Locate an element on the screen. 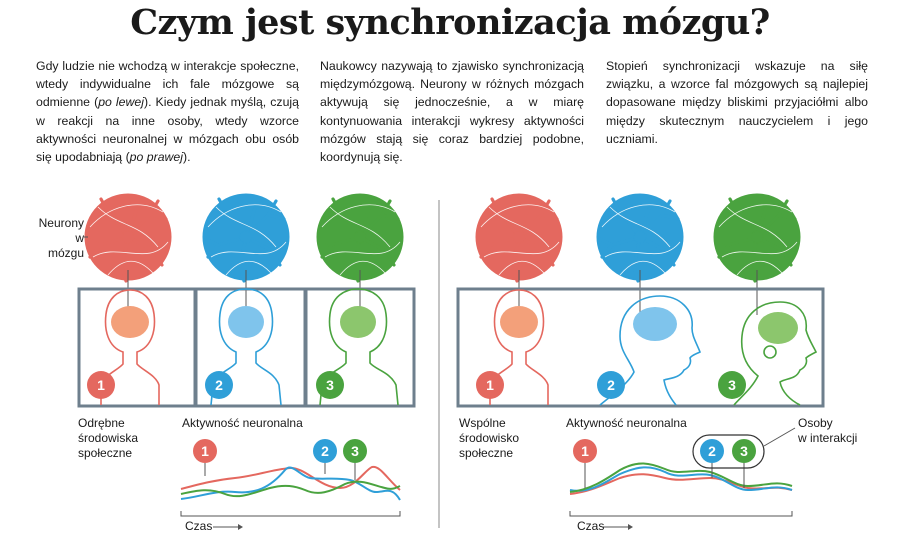 The image size is (900, 549). neuron-circle-1-left is located at coordinates (128, 237).